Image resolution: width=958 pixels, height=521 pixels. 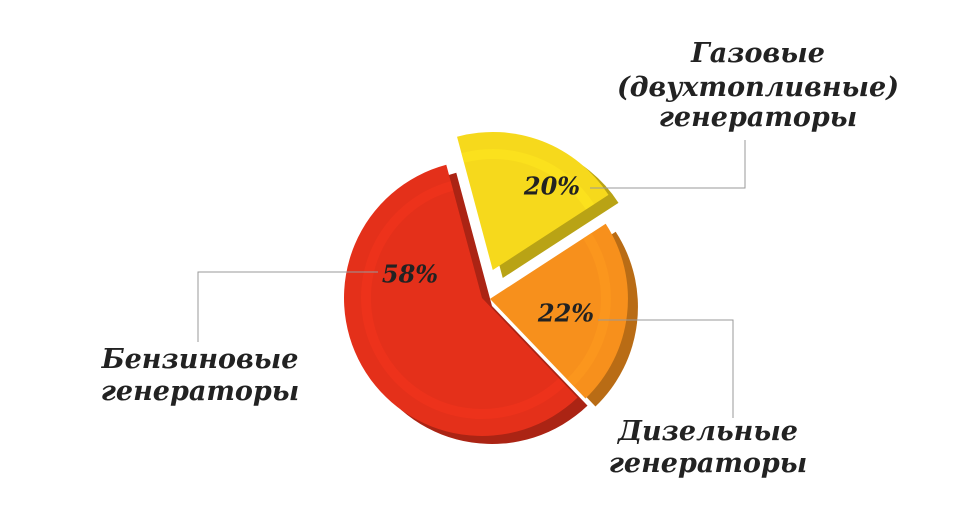 I want to click on value-label: 20%, so click(x=551, y=186).